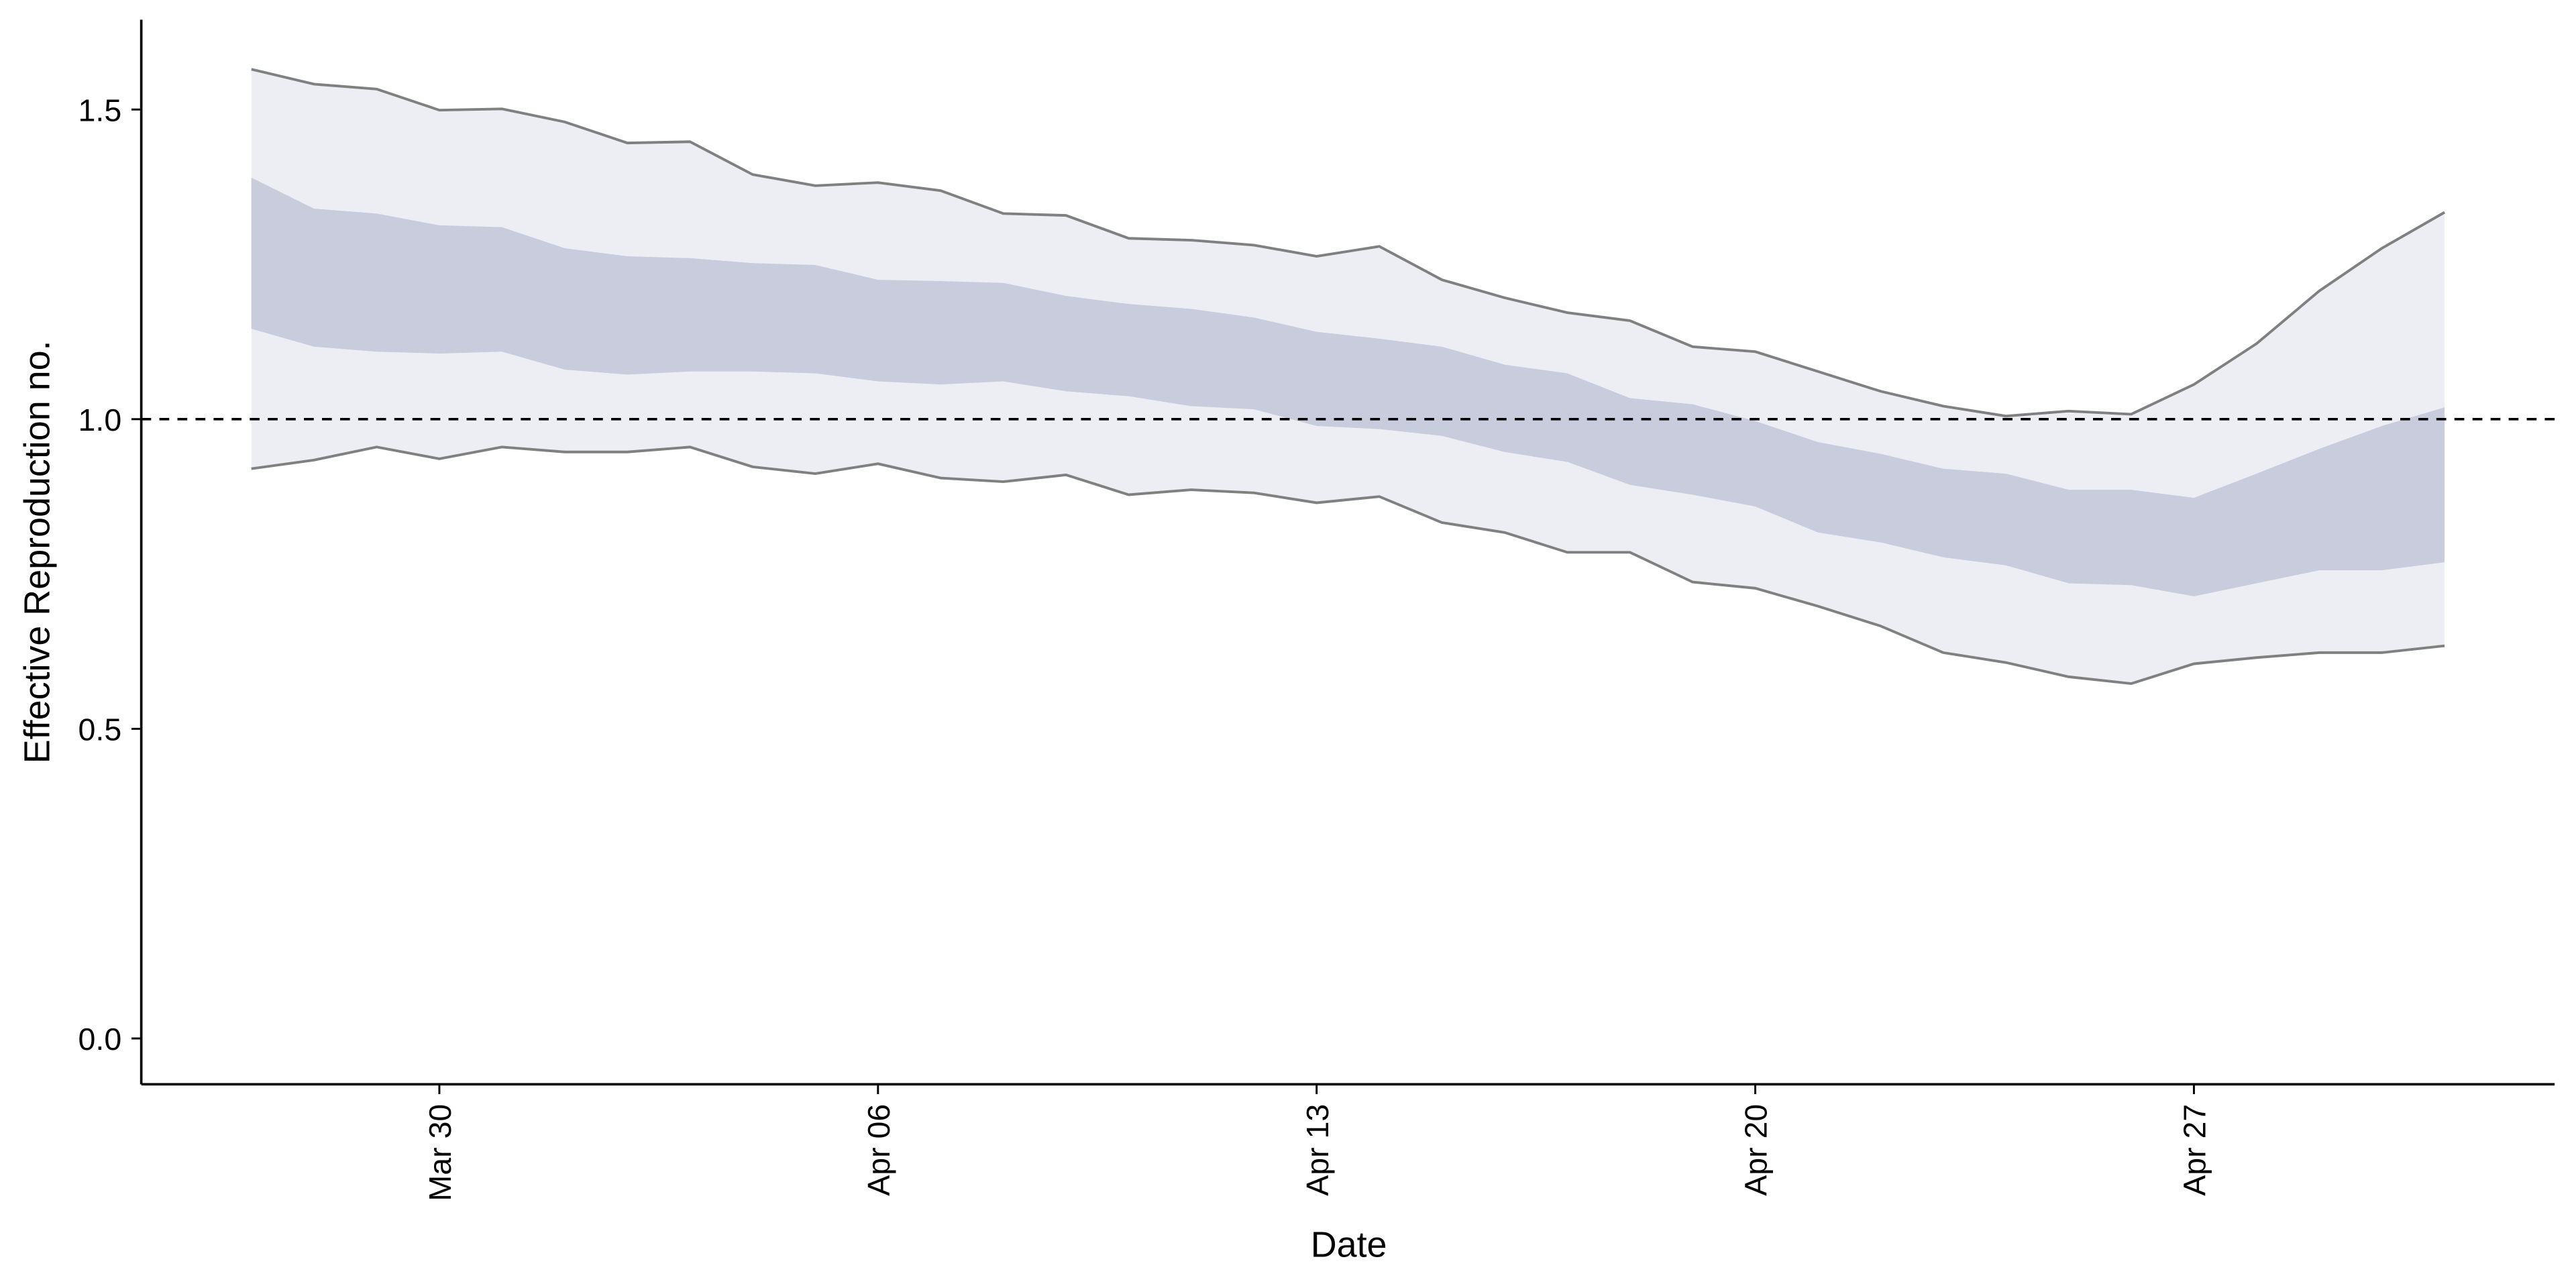 Image resolution: width=2576 pixels, height=1288 pixels. Describe the element at coordinates (100, 729) in the screenshot. I see `y-tick-label: 0.5` at that location.